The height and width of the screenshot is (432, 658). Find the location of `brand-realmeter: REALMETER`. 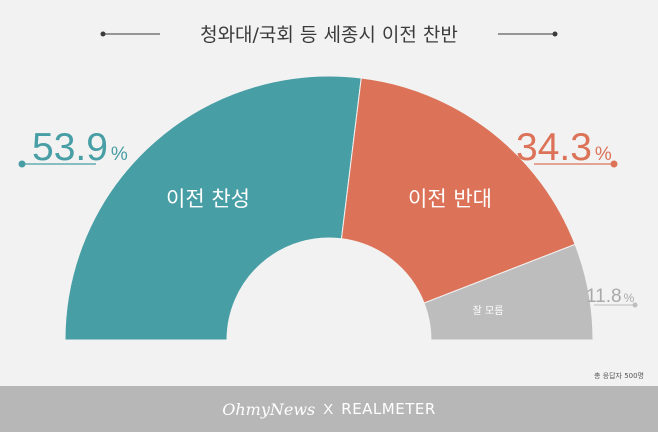

brand-realmeter: REALMETER is located at coordinates (388, 409).